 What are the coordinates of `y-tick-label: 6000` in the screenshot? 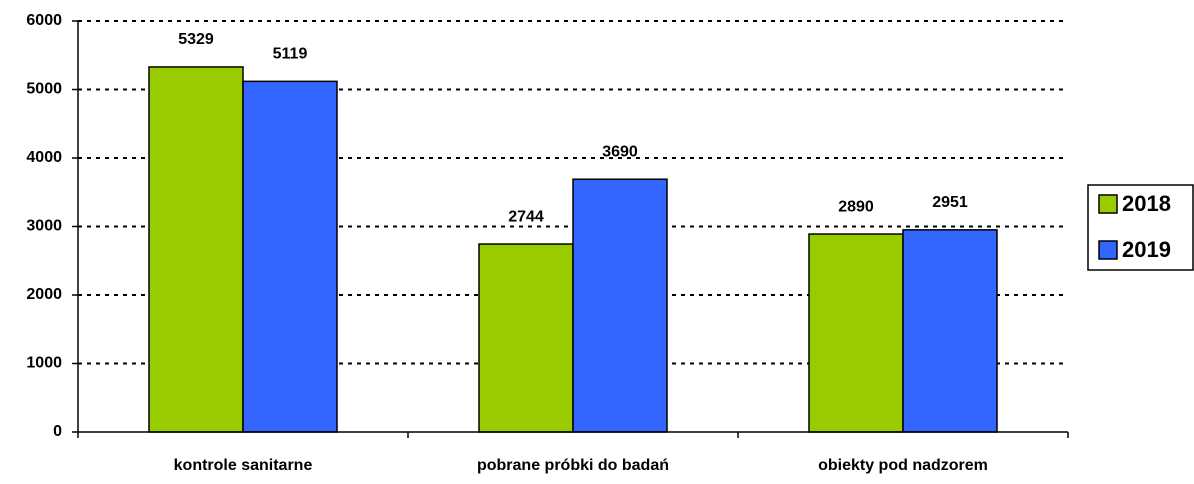 It's located at (44, 20).